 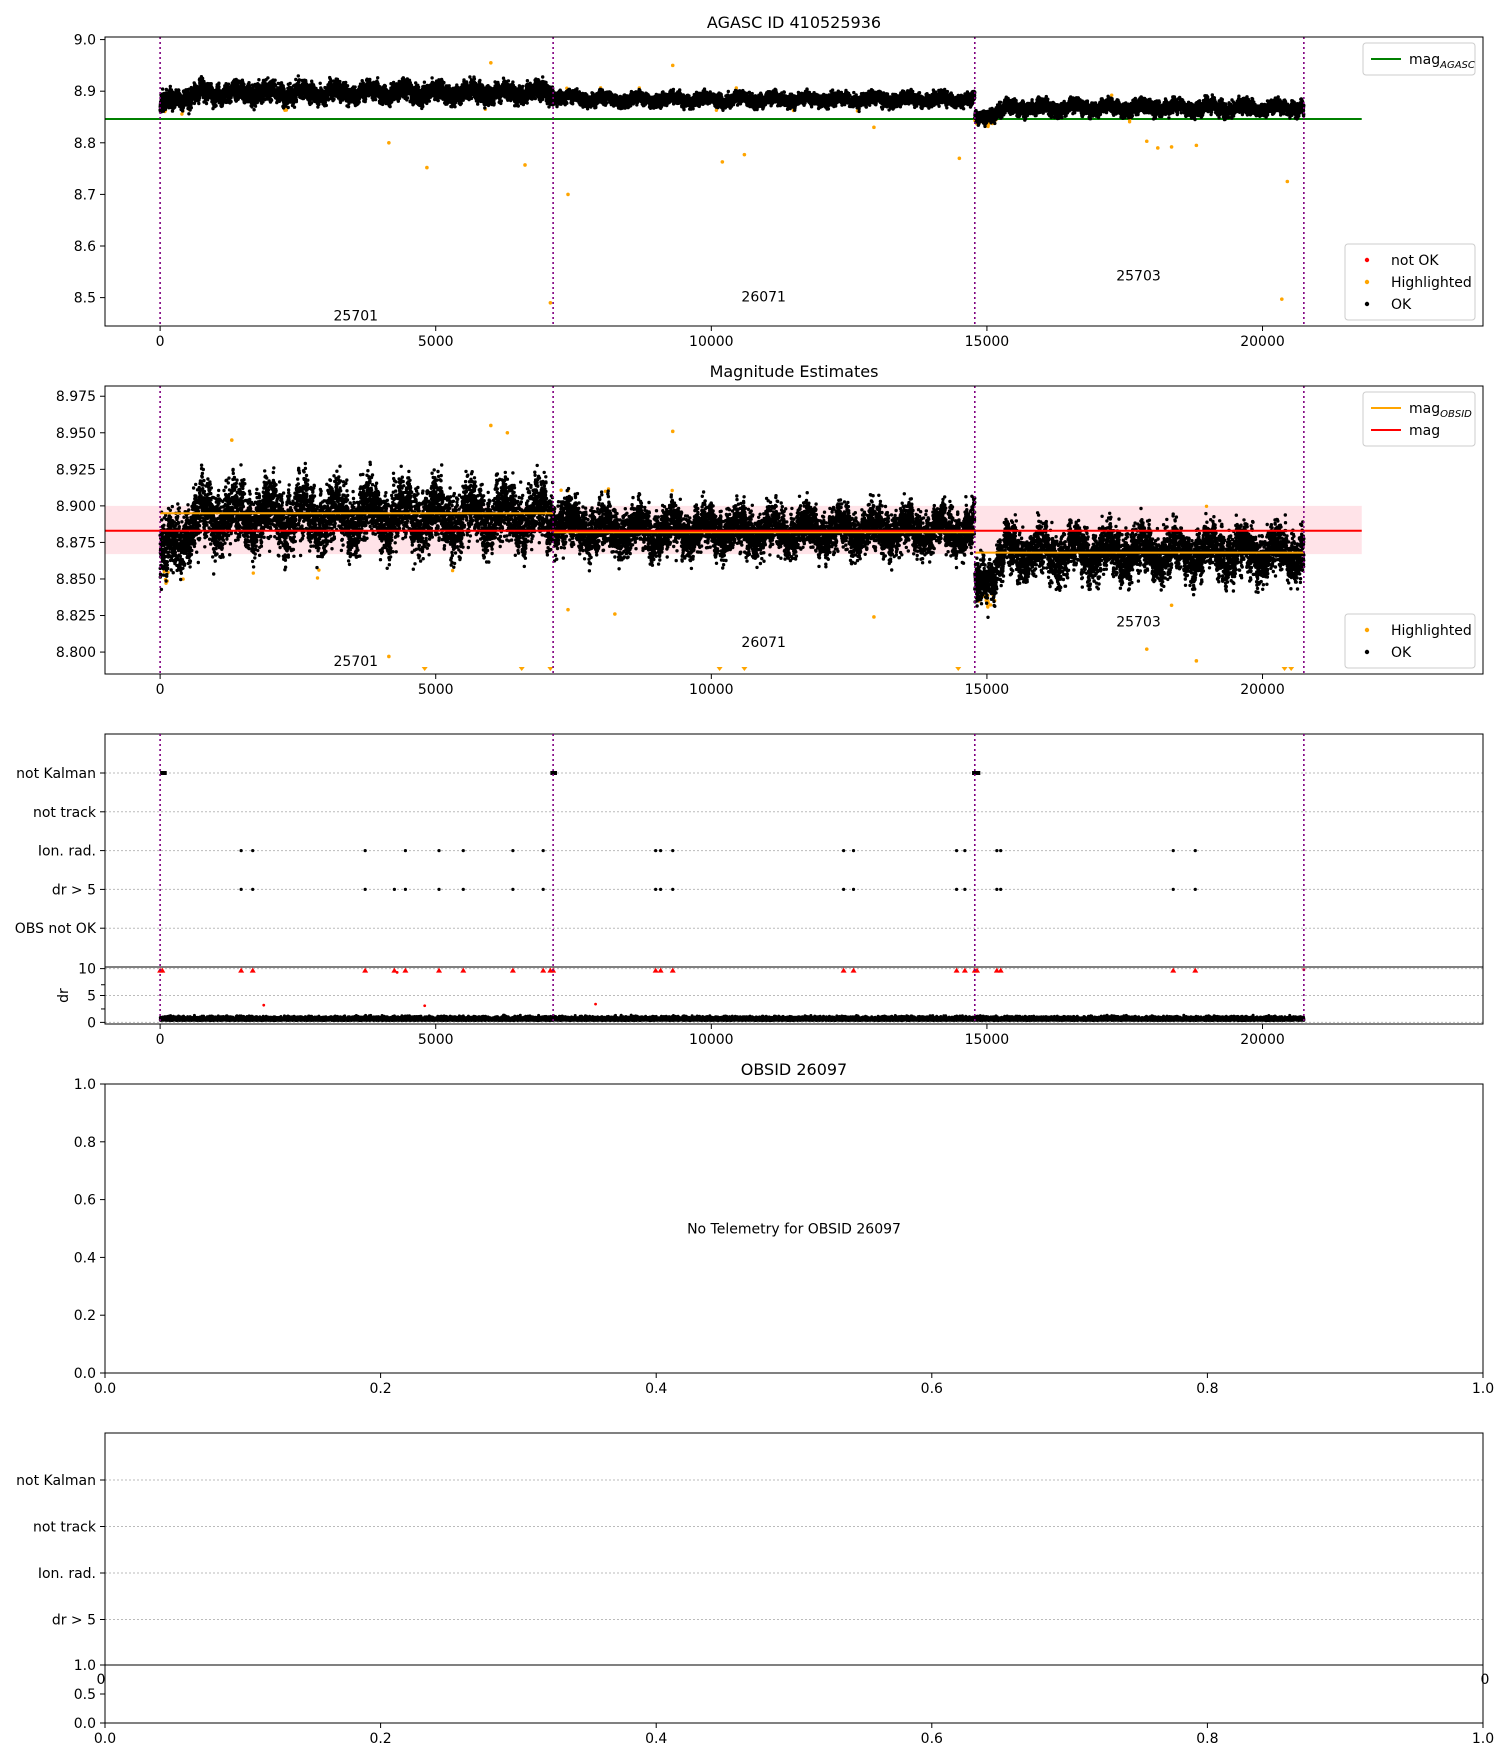 I want to click on panel-dr: dr 0 5000 10000 15000 20000 0 5 10, so click(x=770, y=1005).